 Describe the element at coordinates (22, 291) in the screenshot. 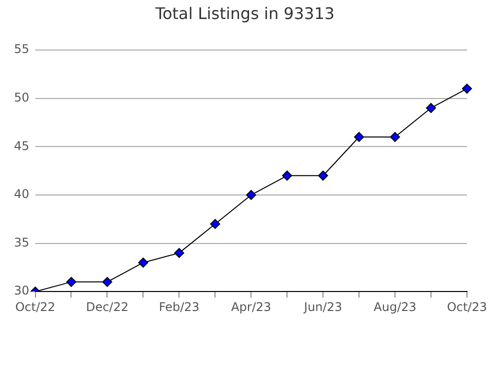

I see `y-tick-label: 30` at that location.